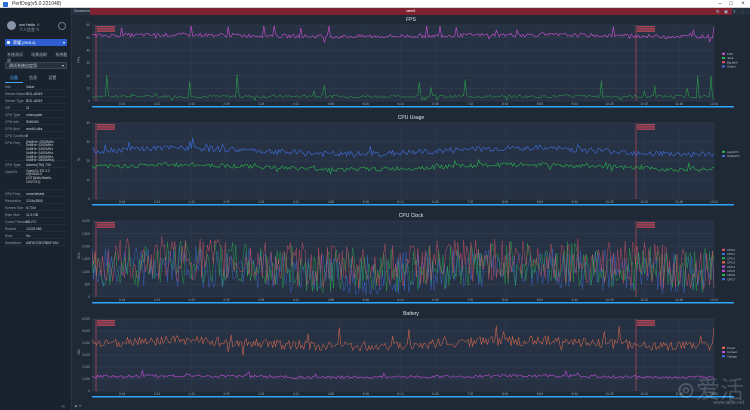 The image size is (750, 410). What do you see at coordinates (731, 275) in the screenshot?
I see `legend-item: CPU6` at bounding box center [731, 275].